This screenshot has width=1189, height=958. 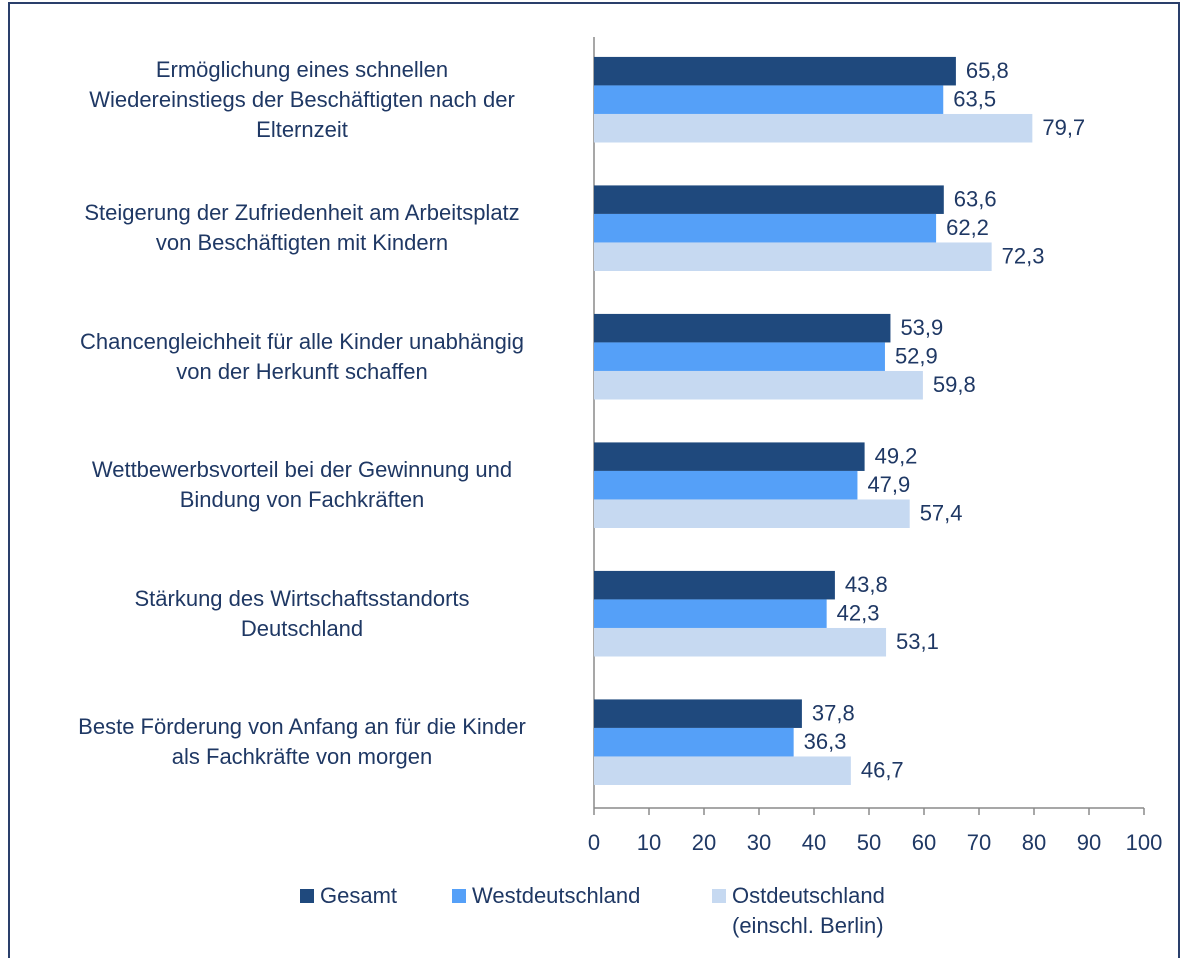 I want to click on value-label: 59,8, so click(x=954, y=384).